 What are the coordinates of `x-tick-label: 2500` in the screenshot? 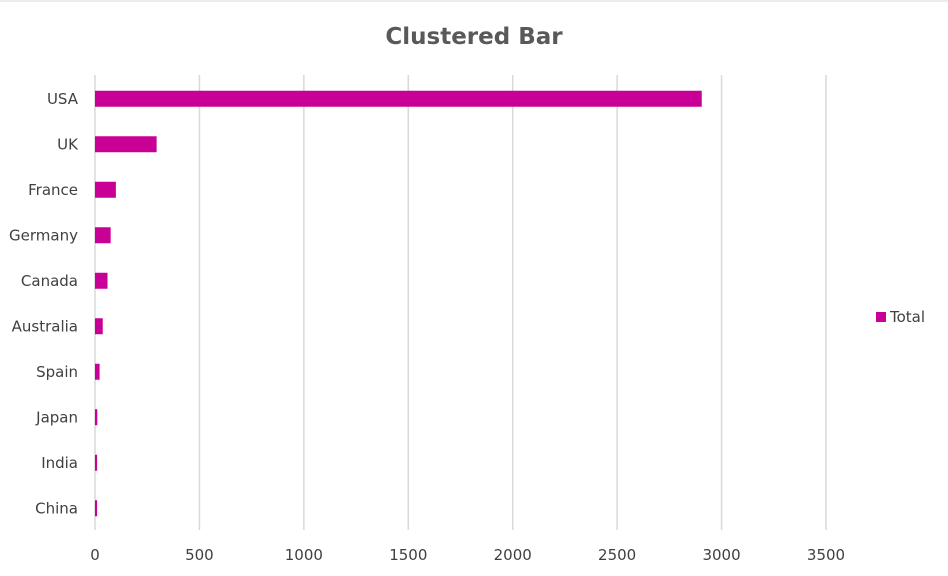 It's located at (617, 555).